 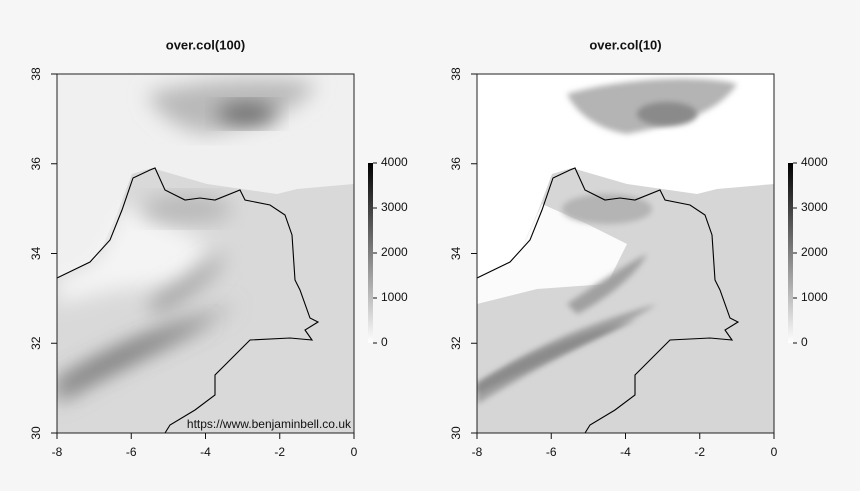 What do you see at coordinates (625, 44) in the screenshot?
I see `panel-title: over.col(10)` at bounding box center [625, 44].